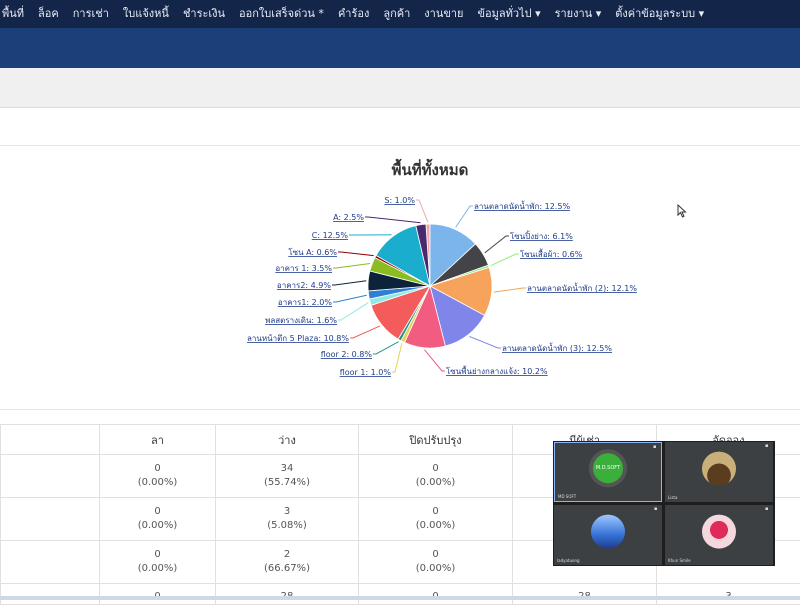 The height and width of the screenshot is (605, 800). I want to click on pie-label: ลานตลาดนัดน้ำพัก (3): 12.5%, so click(557, 347).